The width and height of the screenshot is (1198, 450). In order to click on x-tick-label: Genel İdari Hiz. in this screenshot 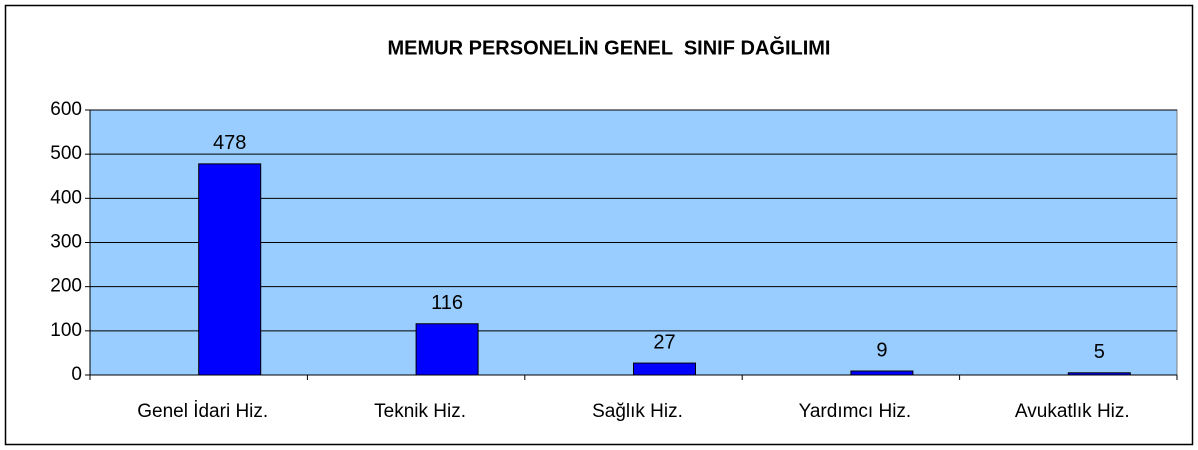, I will do `click(202, 411)`.